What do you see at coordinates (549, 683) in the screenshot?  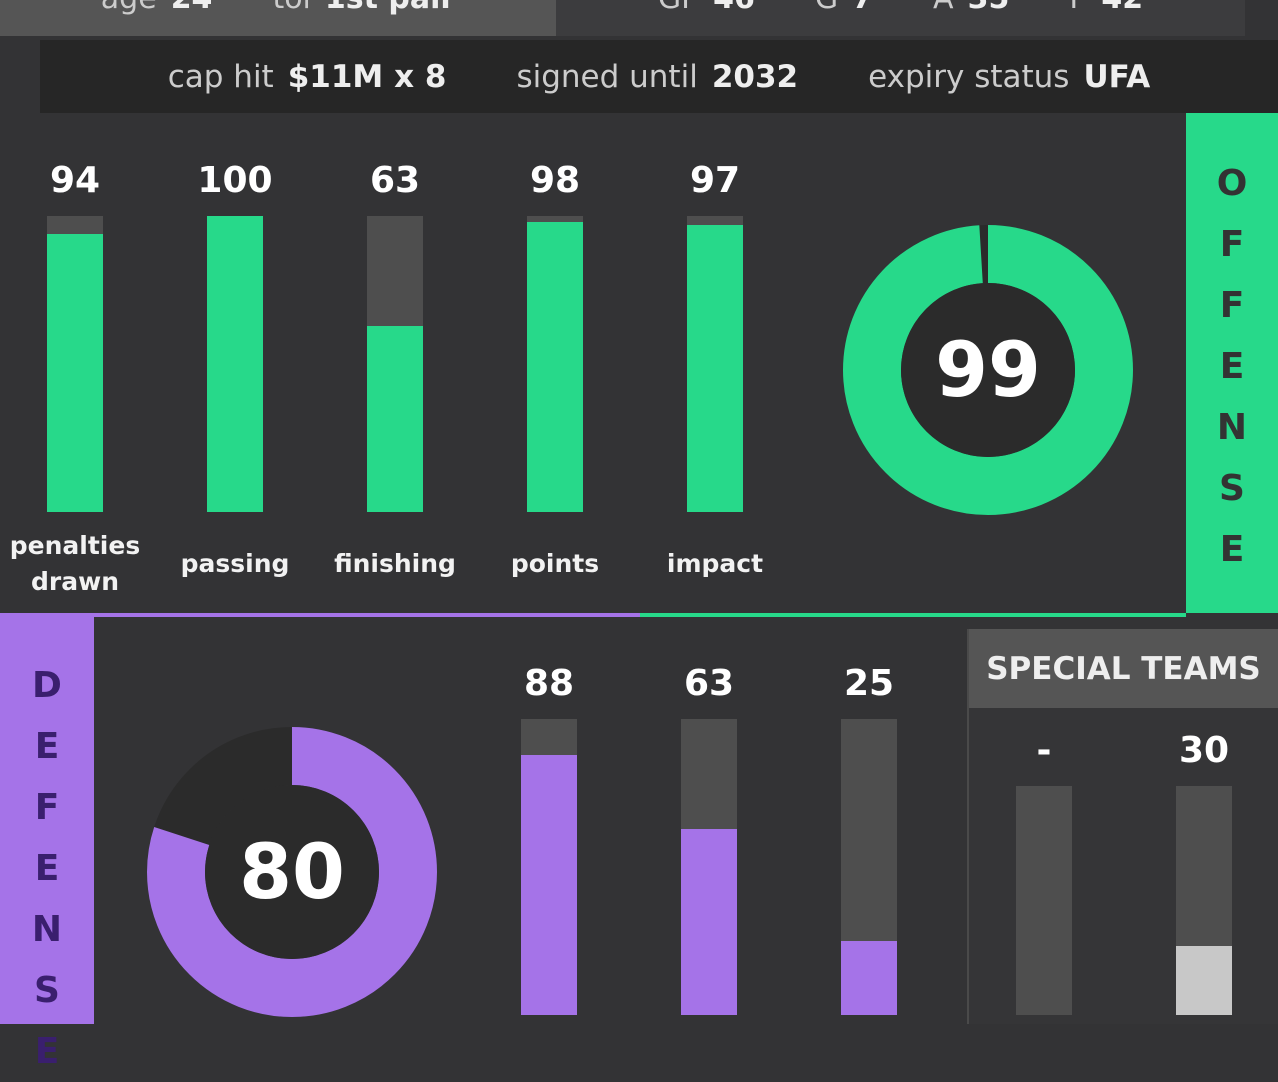 I see `bar-value-label: 88` at bounding box center [549, 683].